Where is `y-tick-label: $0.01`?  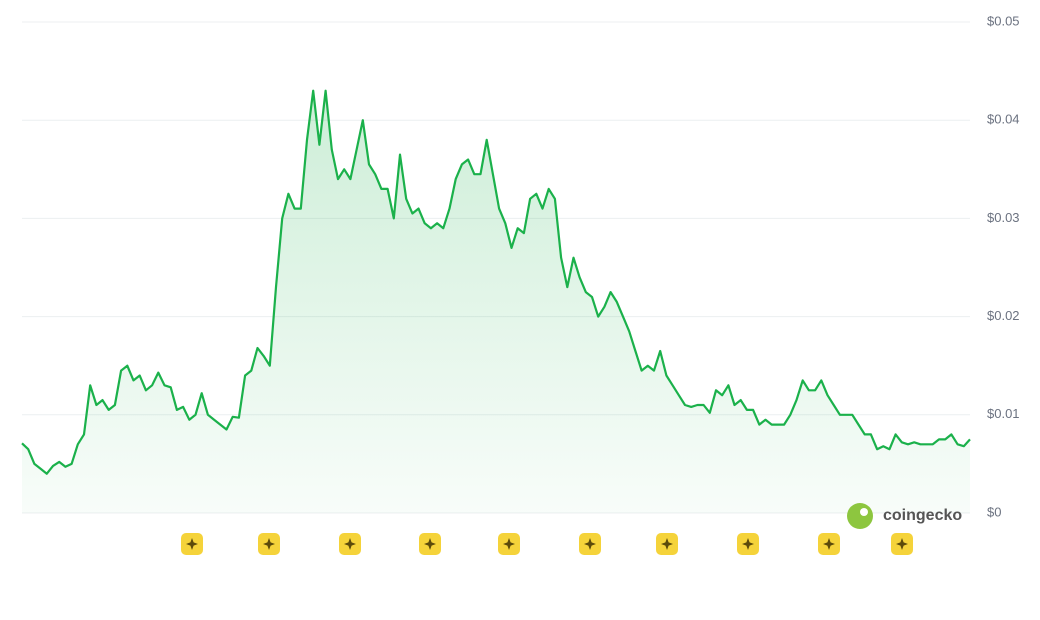
y-tick-label: $0.01 is located at coordinates (1003, 413).